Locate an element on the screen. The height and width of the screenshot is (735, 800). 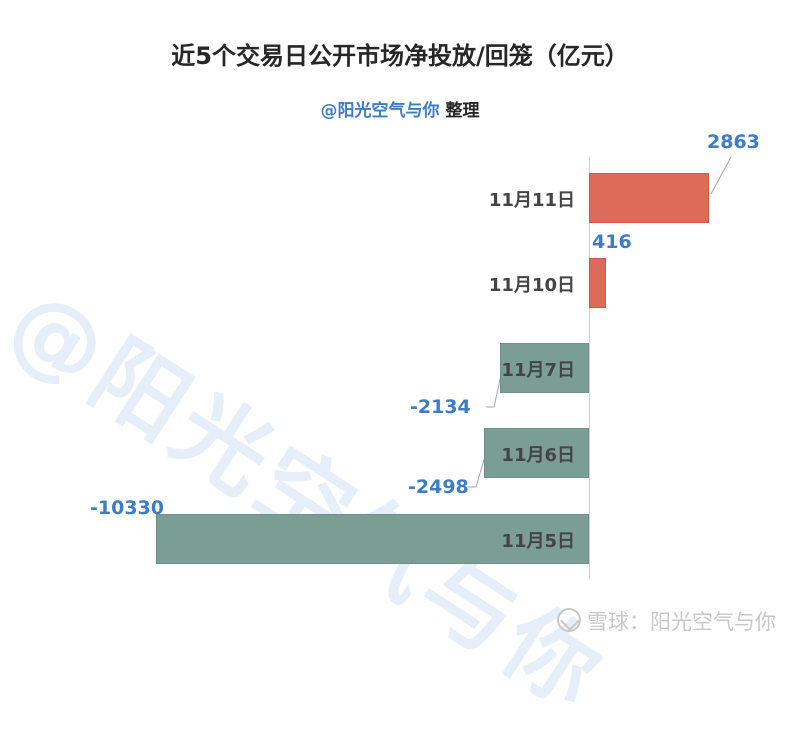
chart-subtitle: @阳光空气与你 整理 is located at coordinates (400, 108).